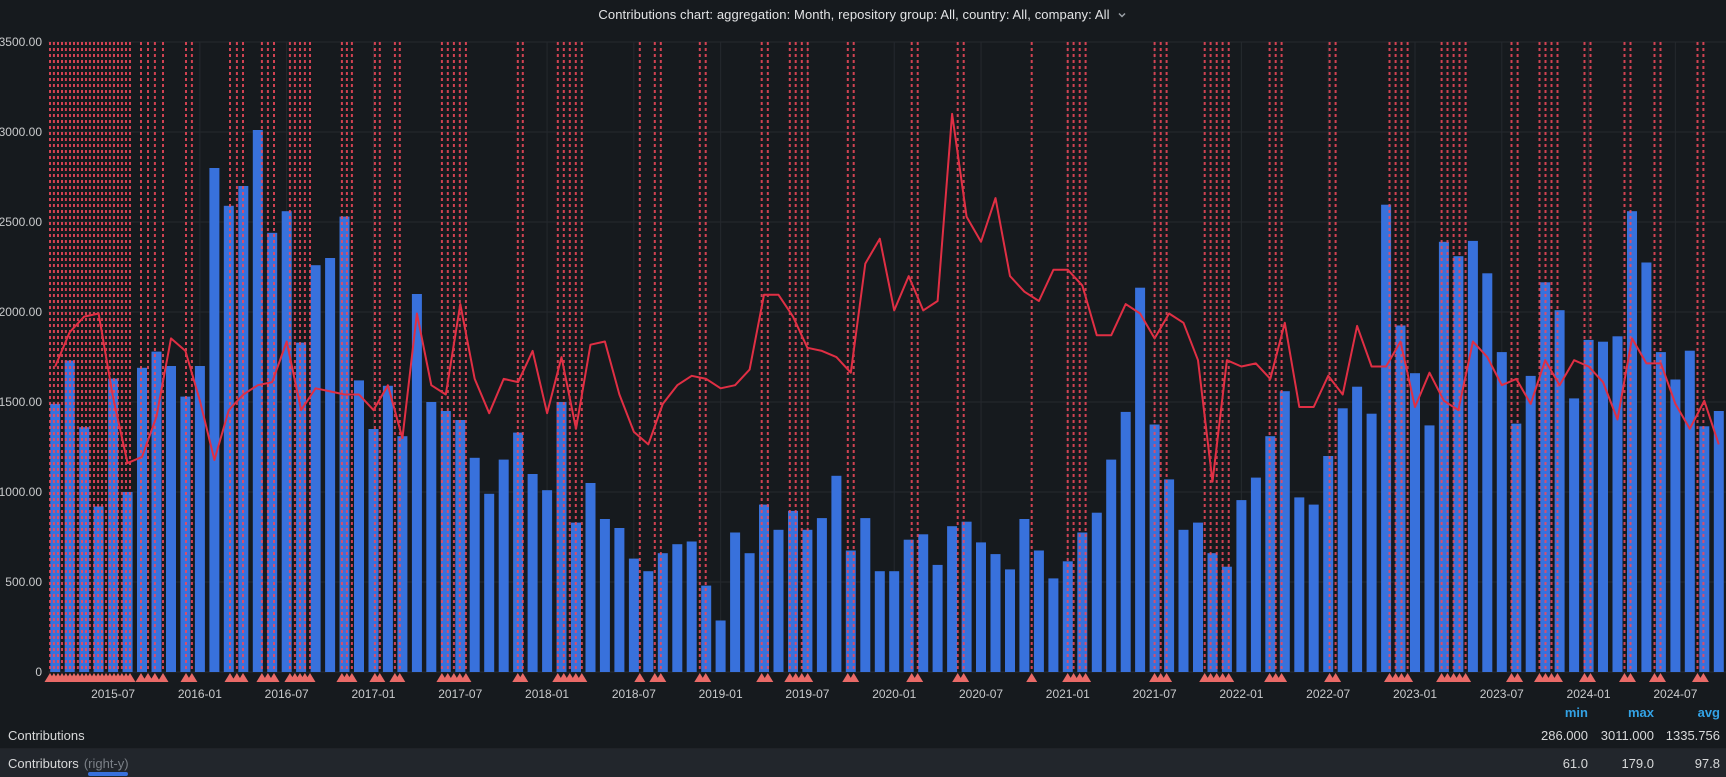  What do you see at coordinates (765, 735) in the screenshot?
I see `legend-series-label: Contributions` at bounding box center [765, 735].